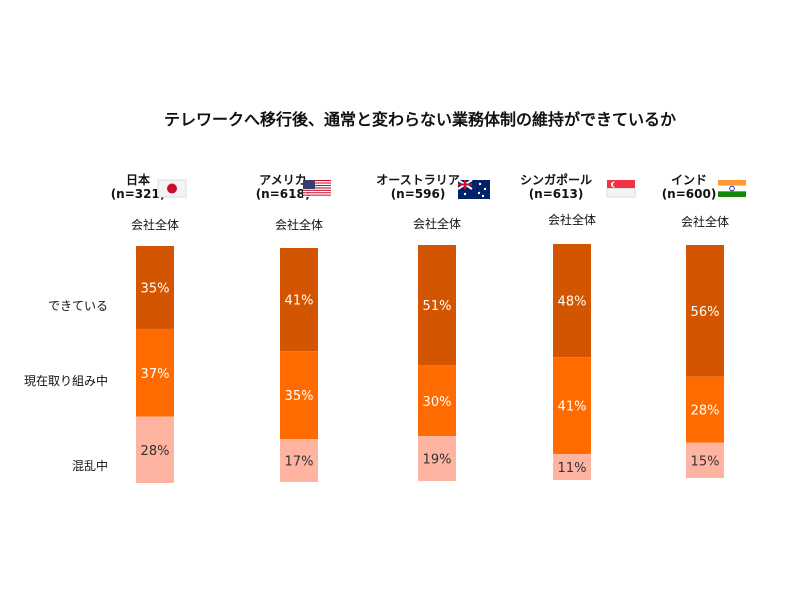  I want to click on singapore-flag-icon, so click(621, 189).